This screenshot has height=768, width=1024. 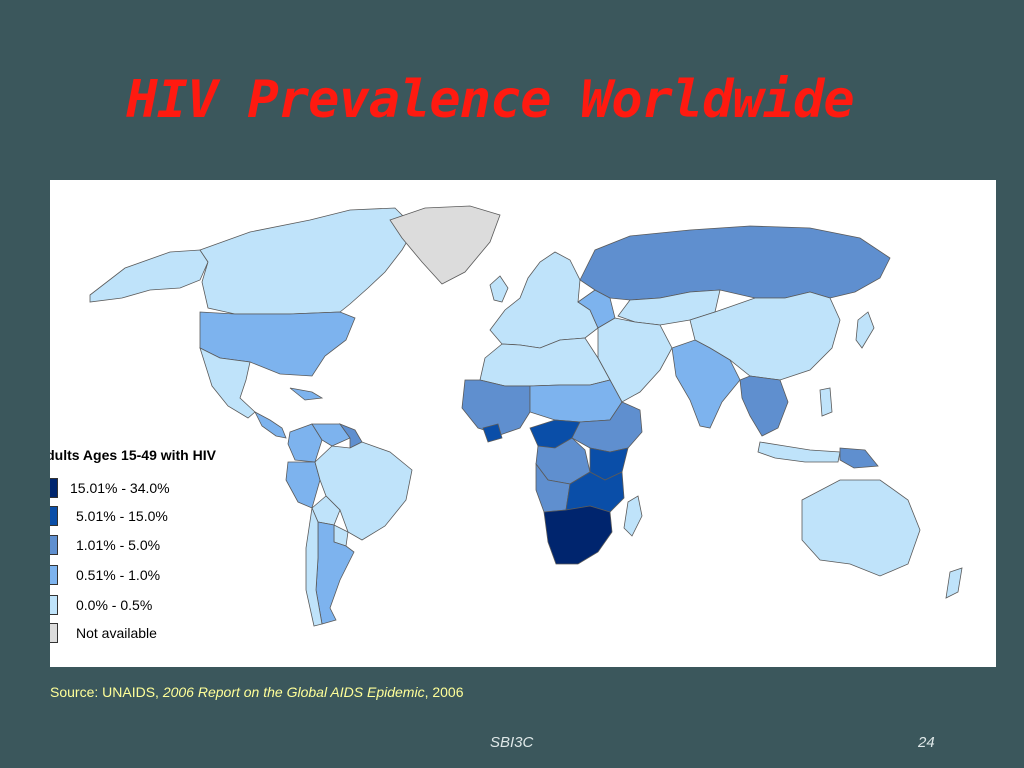 I want to click on map-region-russia, so click(x=735, y=263).